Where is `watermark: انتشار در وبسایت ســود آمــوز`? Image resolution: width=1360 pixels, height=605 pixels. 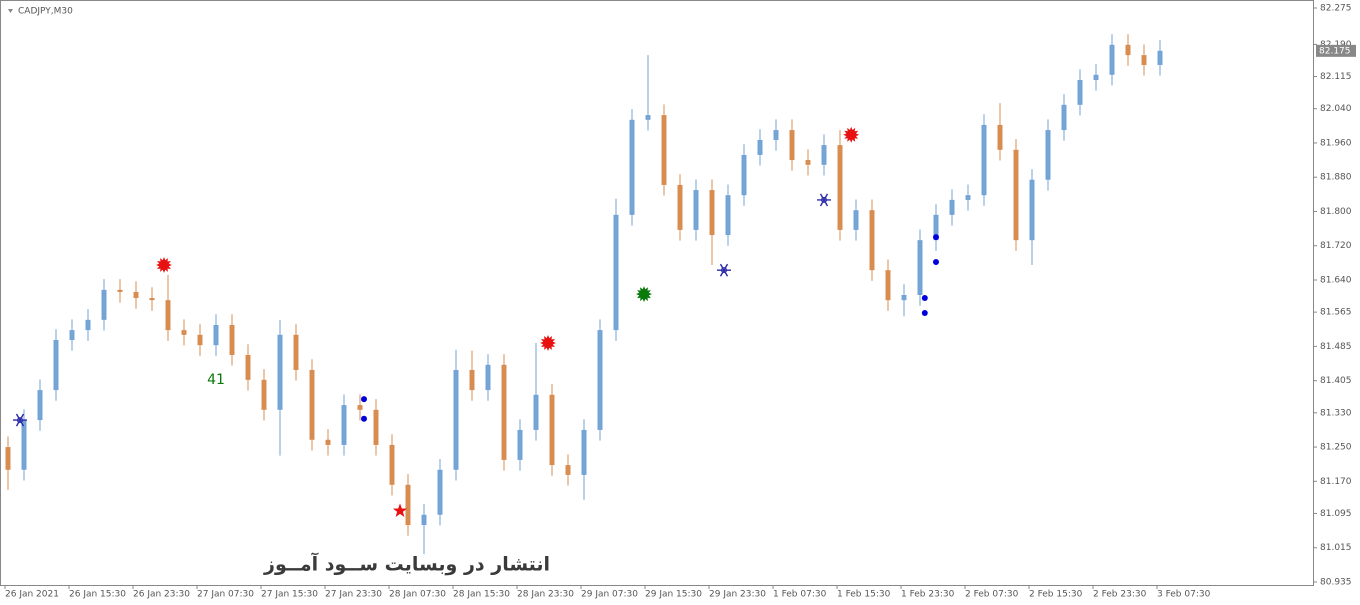
watermark: انتشار در وبسایت ســود آمــوز is located at coordinates (406, 564).